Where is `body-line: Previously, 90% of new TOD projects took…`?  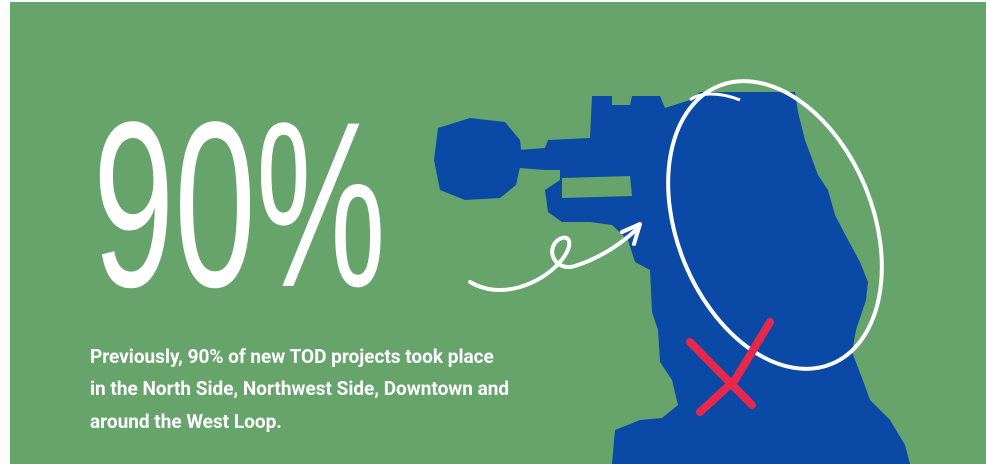 body-line: Previously, 90% of new TOD projects took… is located at coordinates (292, 356).